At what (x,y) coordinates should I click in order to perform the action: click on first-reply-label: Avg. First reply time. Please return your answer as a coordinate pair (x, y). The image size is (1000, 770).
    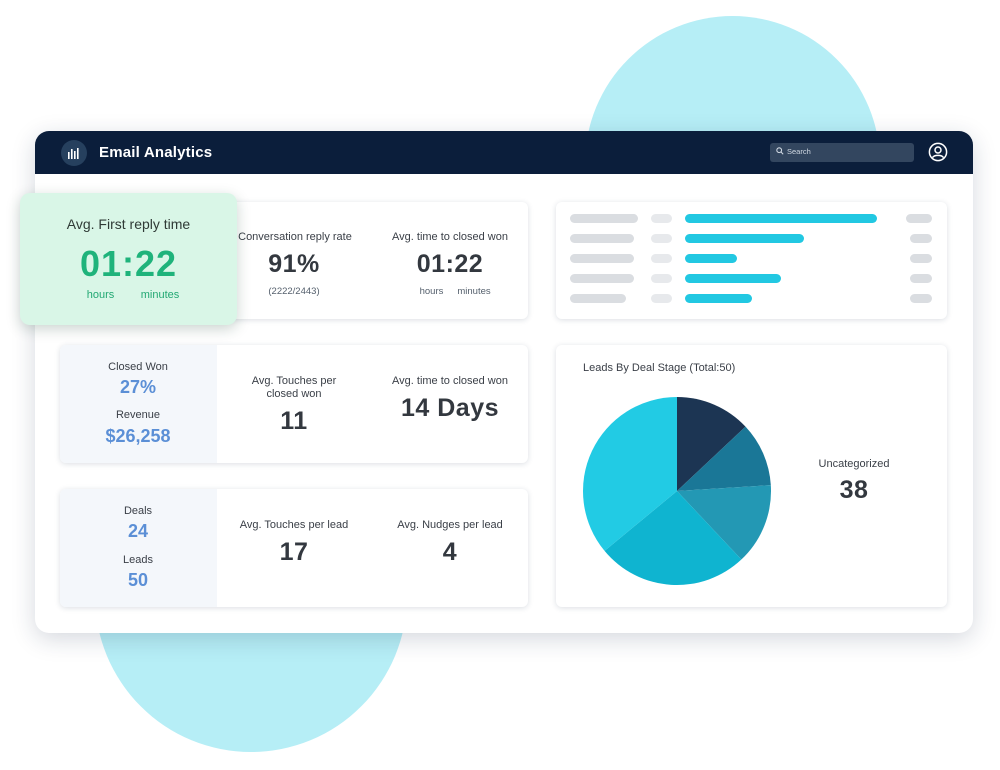
    Looking at the image, I should click on (128, 224).